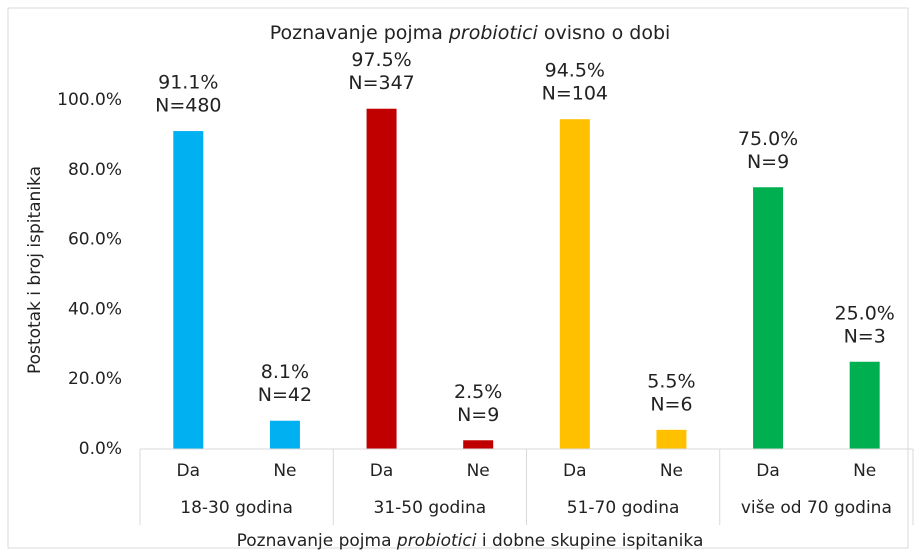 Image resolution: width=917 pixels, height=556 pixels. Describe the element at coordinates (816, 508) in the screenshot. I see `group-label: više od 70 godina` at that location.